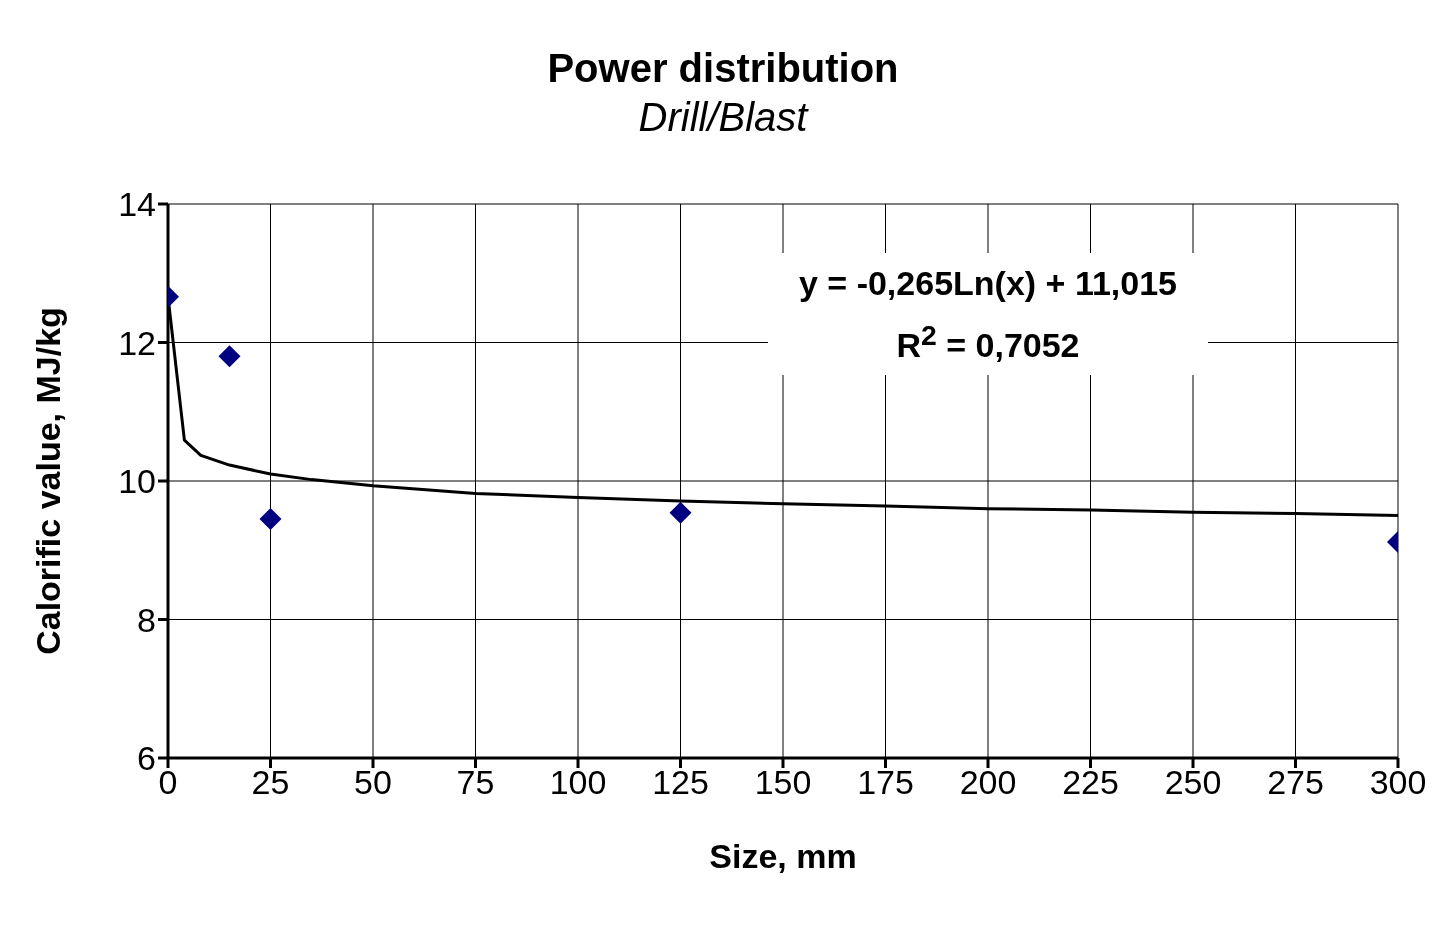 The width and height of the screenshot is (1447, 926). What do you see at coordinates (578, 782) in the screenshot?
I see `x-tick-label: 100` at bounding box center [578, 782].